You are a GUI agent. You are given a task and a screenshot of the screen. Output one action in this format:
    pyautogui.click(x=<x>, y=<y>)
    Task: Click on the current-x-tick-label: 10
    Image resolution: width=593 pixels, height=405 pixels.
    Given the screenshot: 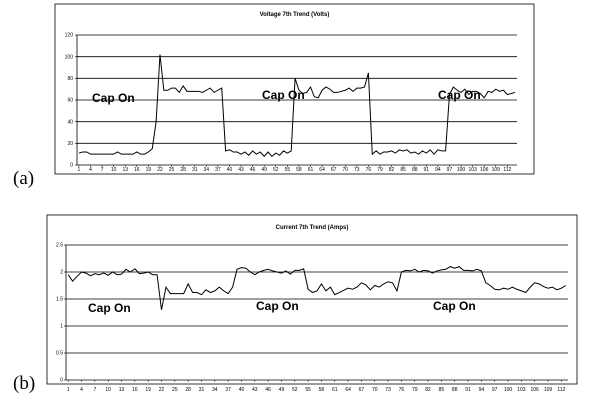 What is the action you would take?
    pyautogui.click(x=108, y=390)
    